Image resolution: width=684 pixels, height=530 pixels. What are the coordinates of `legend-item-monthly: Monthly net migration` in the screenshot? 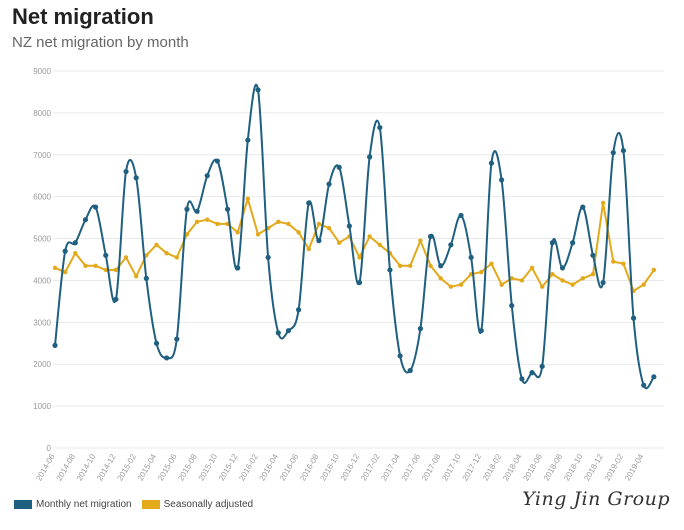 It's located at (73, 504).